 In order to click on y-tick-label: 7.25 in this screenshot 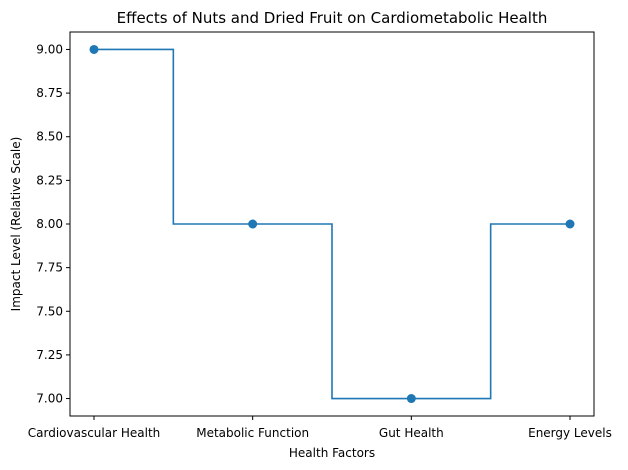, I will do `click(49, 355)`.